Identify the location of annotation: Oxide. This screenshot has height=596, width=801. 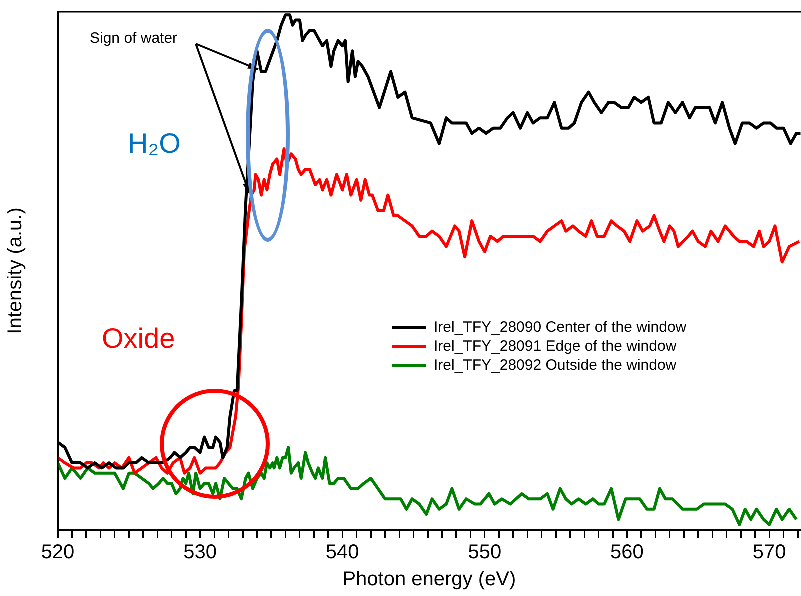
(139, 339).